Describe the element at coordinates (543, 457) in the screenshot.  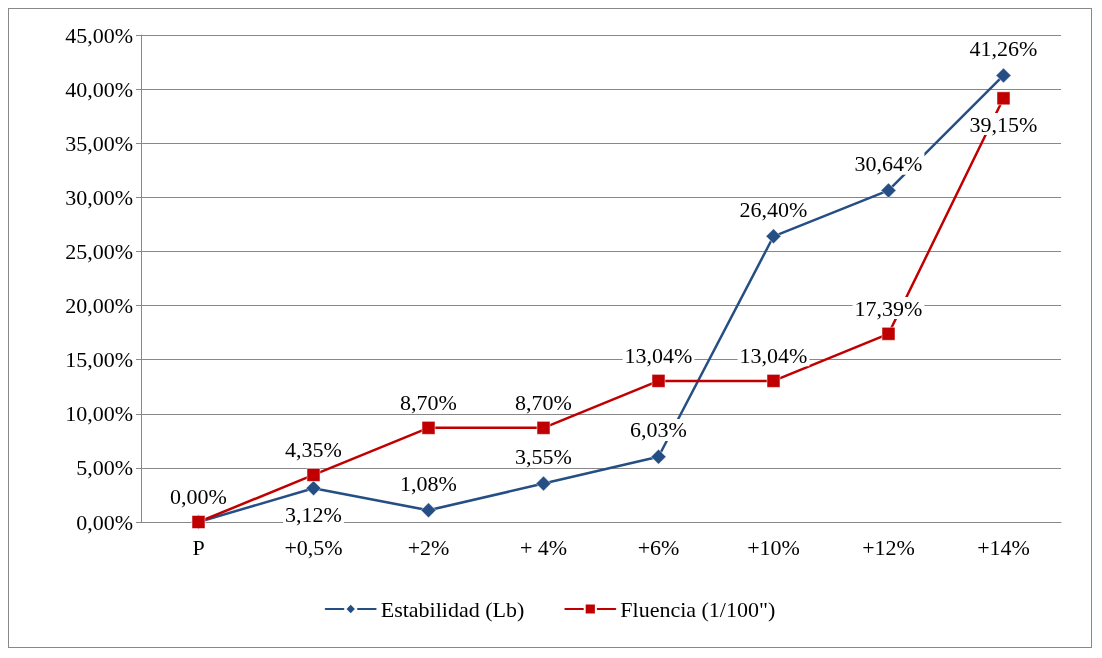
I see `data-label: 3,55%` at that location.